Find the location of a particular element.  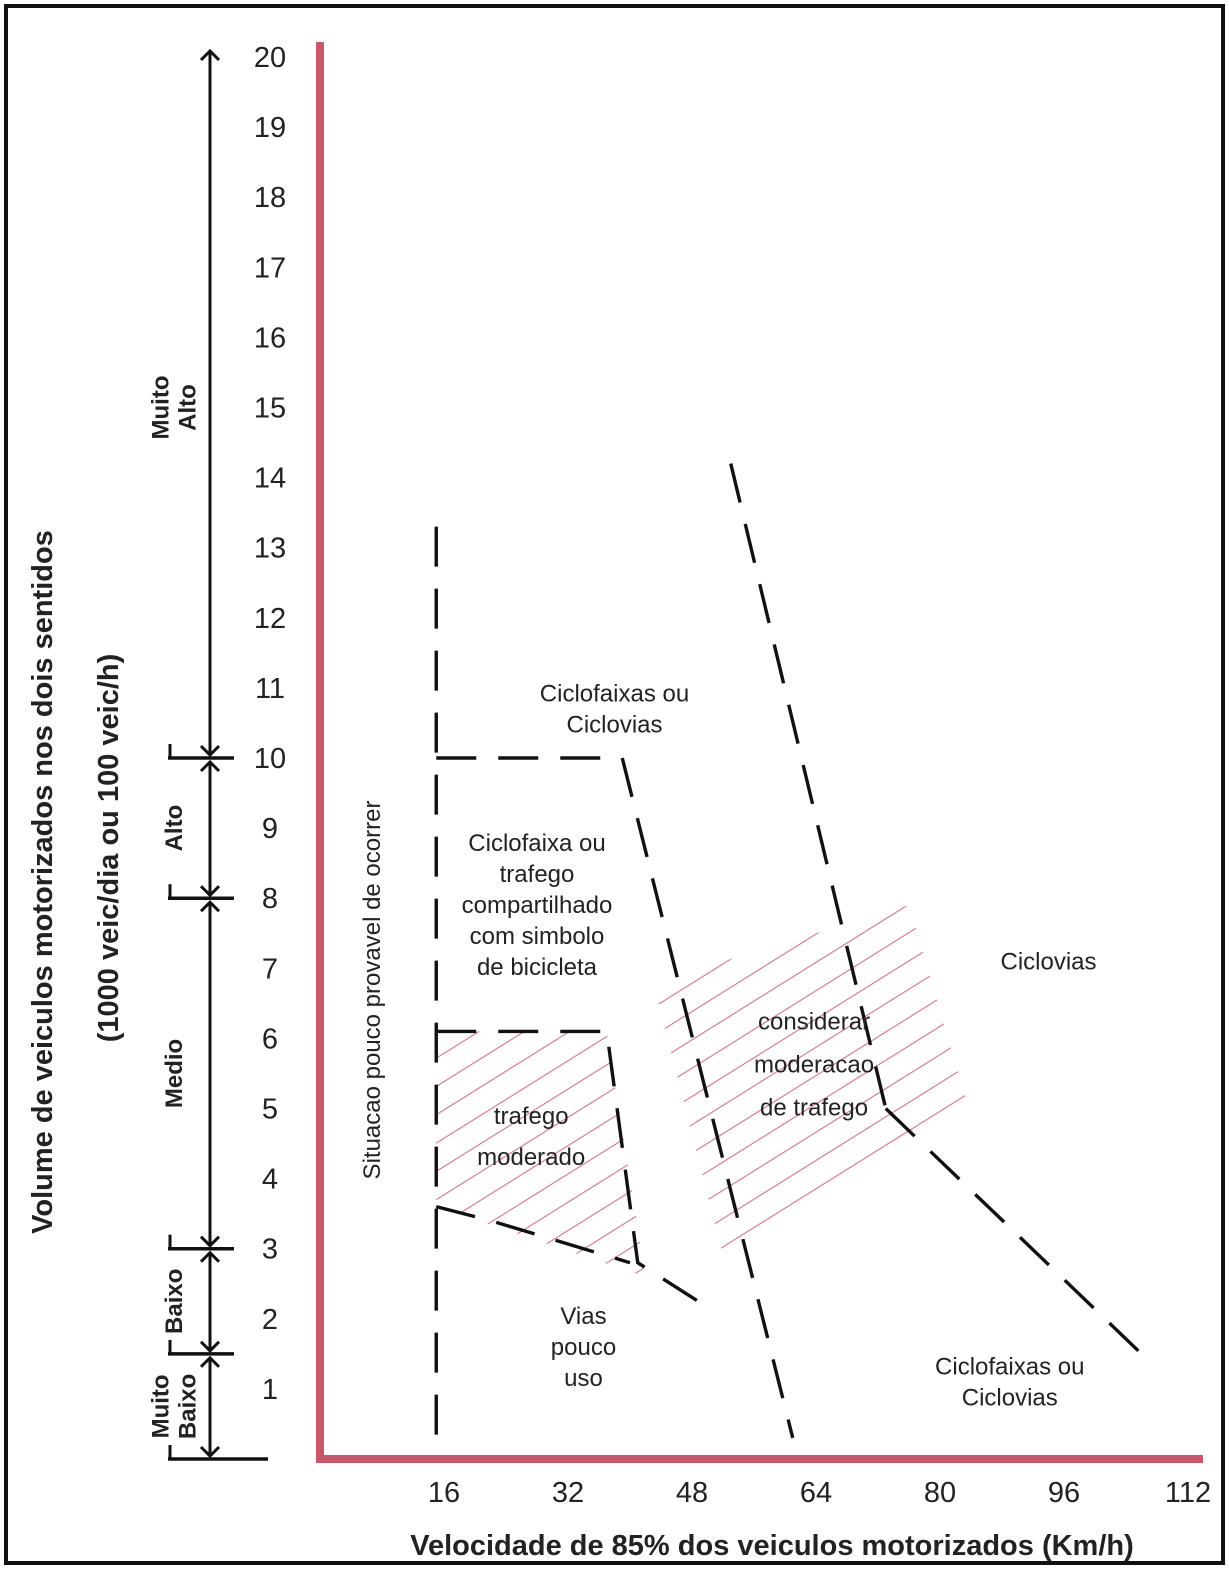

zone-label-trafego-moderado: trafego is located at coordinates (531, 1116).